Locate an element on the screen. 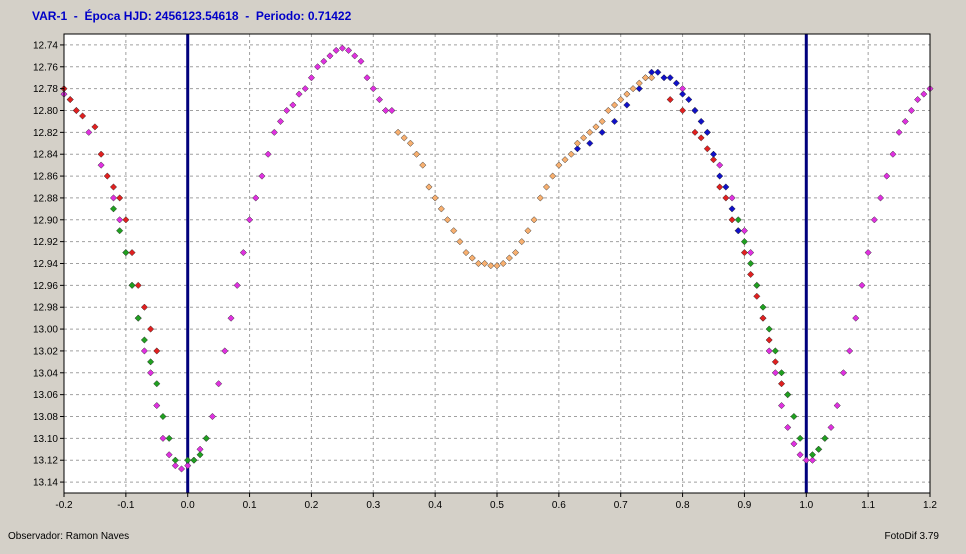  y-tick-label: 13.12 is located at coordinates (45, 461).